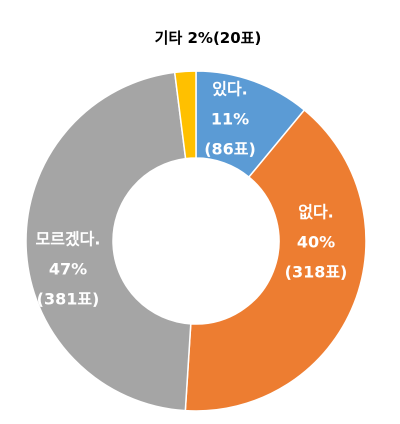 The image size is (400, 424). What do you see at coordinates (169, 38) in the screenshot?
I see `data-label-part: 기타` at bounding box center [169, 38].